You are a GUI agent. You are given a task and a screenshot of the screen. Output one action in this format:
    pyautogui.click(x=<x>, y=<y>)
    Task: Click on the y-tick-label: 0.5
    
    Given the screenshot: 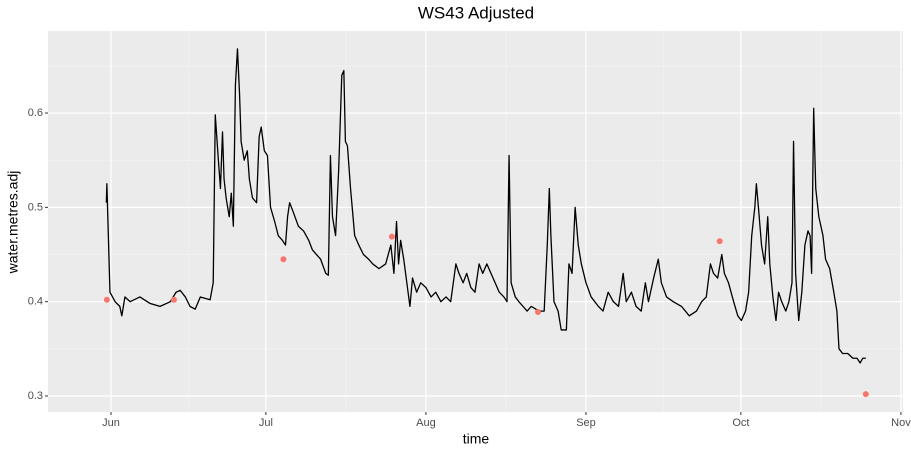 What is the action you would take?
    pyautogui.click(x=35, y=207)
    